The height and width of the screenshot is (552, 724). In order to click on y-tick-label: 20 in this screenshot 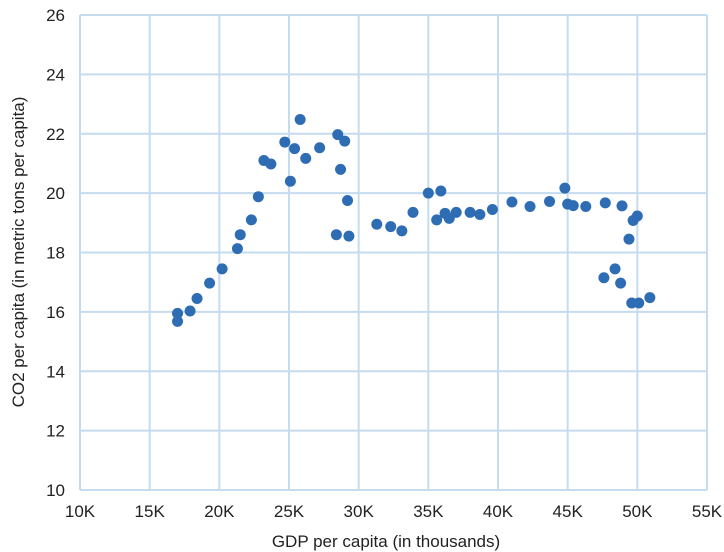, I will do `click(55, 193)`.